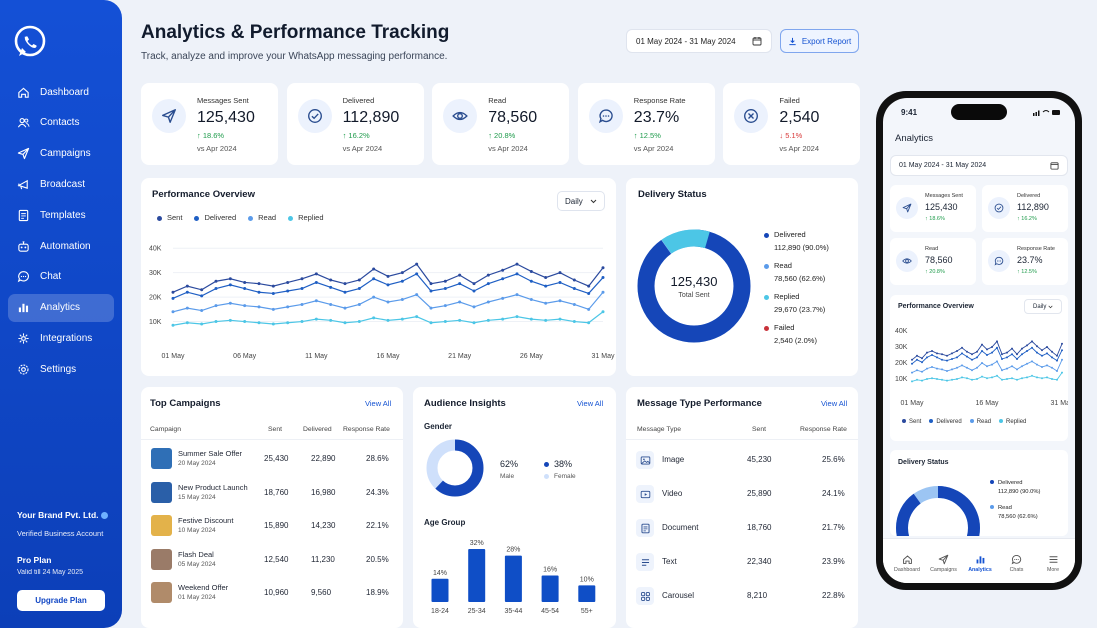 The image size is (1097, 628). What do you see at coordinates (161, 492) in the screenshot?
I see `campaign-thumbnail` at bounding box center [161, 492].